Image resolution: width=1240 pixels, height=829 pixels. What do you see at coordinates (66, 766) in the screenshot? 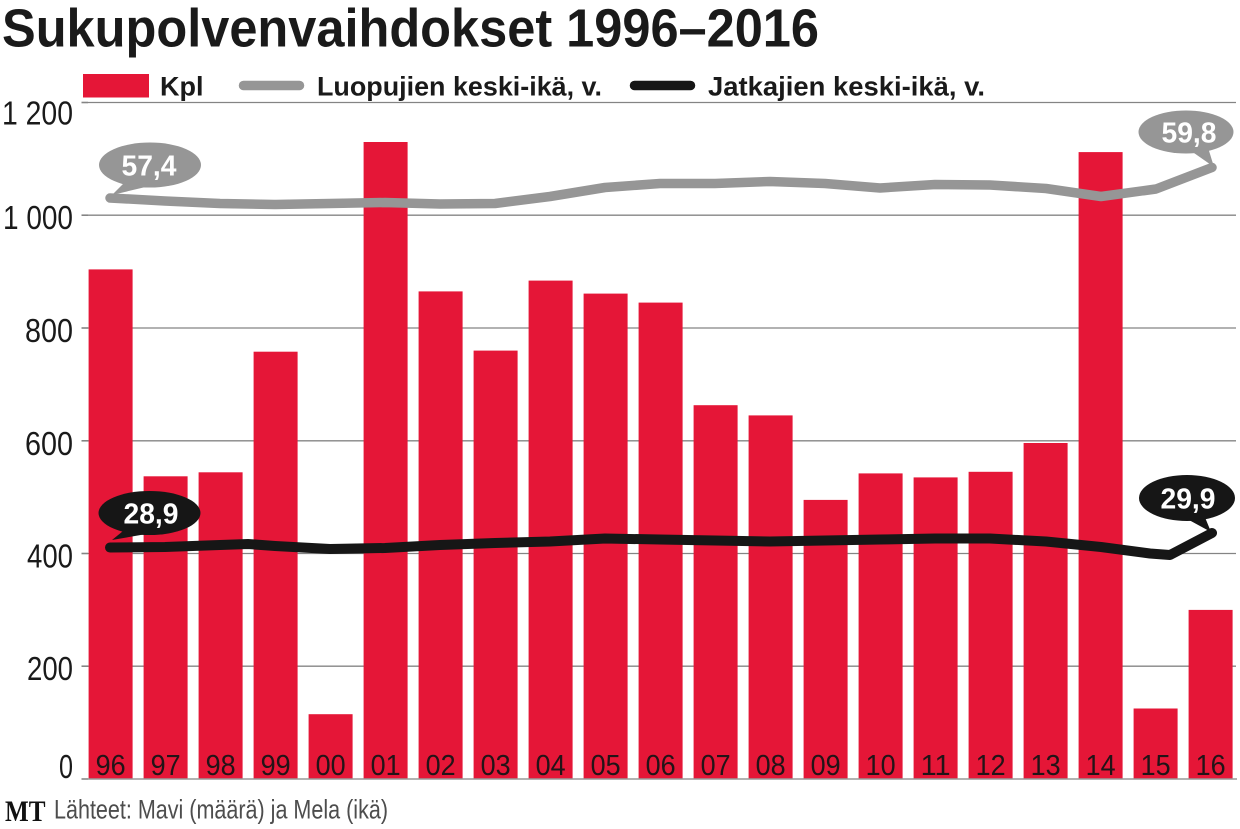
I see `svg-text: 0` at bounding box center [66, 766].